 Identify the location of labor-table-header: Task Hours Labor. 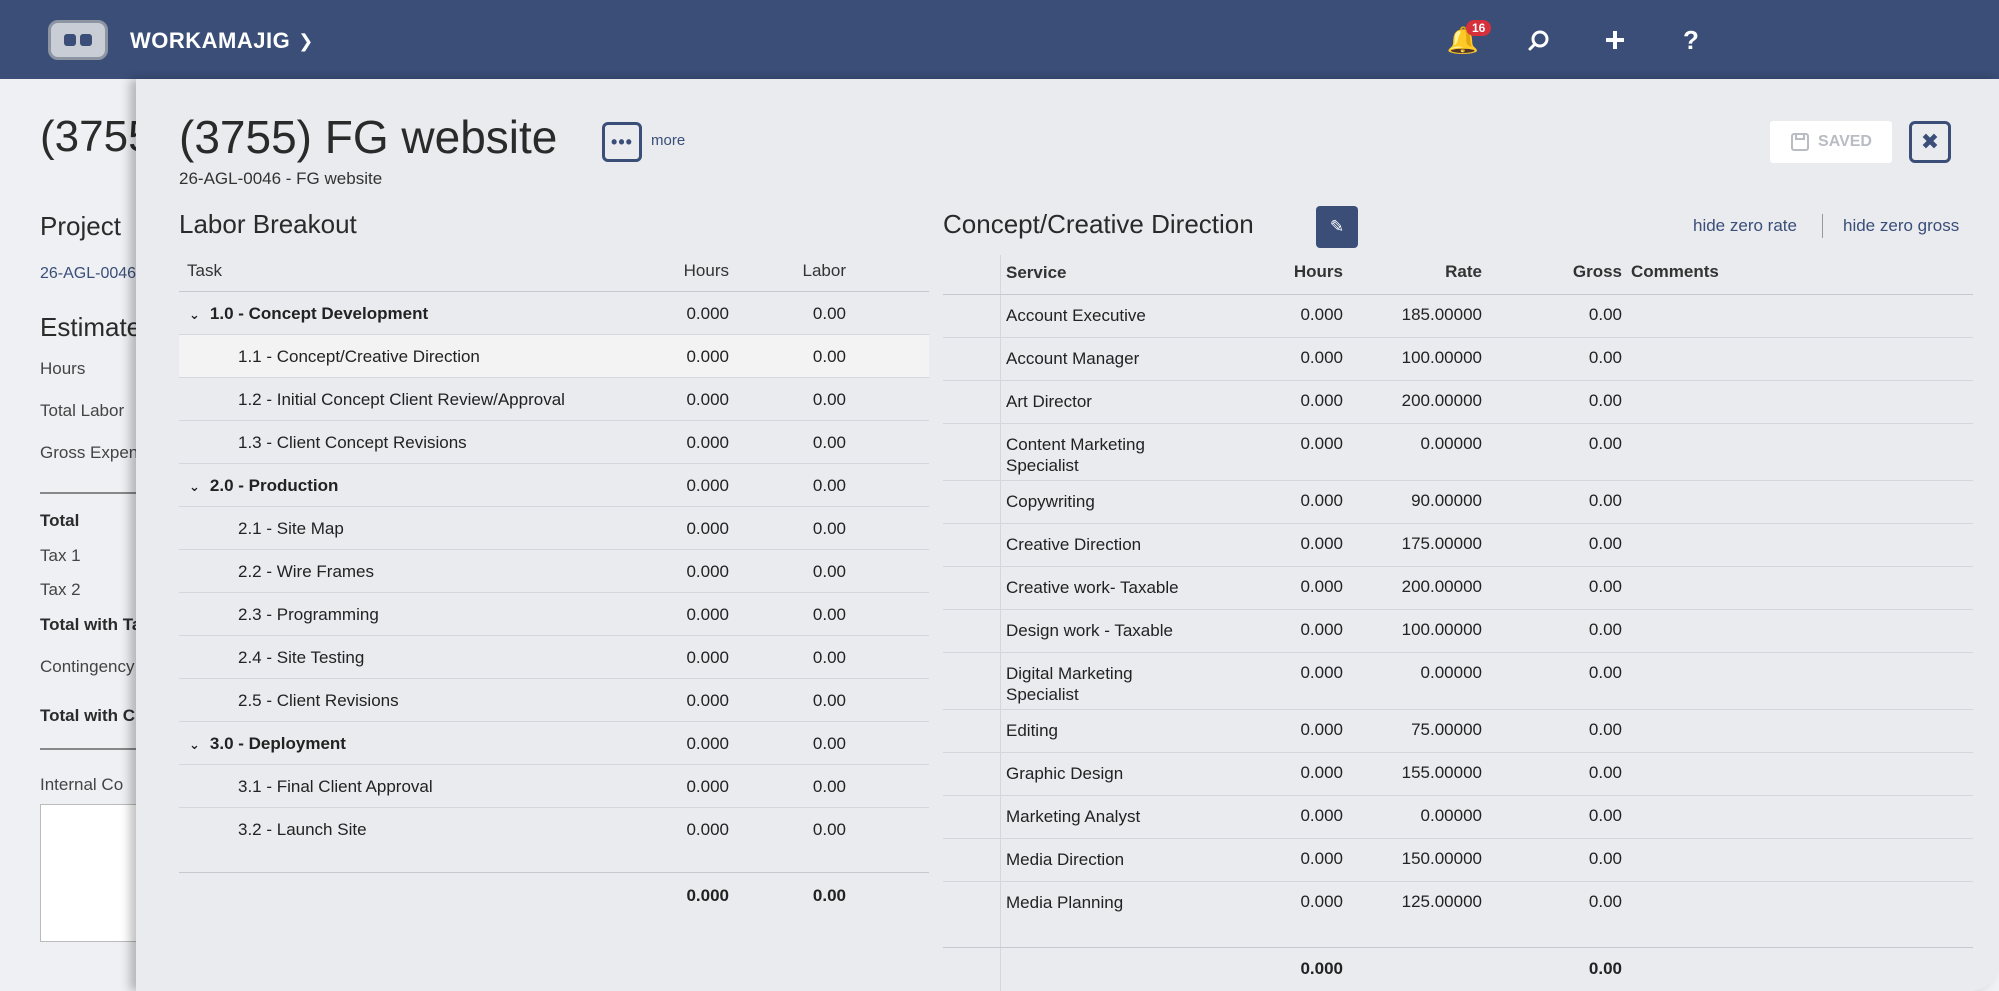
(554, 273).